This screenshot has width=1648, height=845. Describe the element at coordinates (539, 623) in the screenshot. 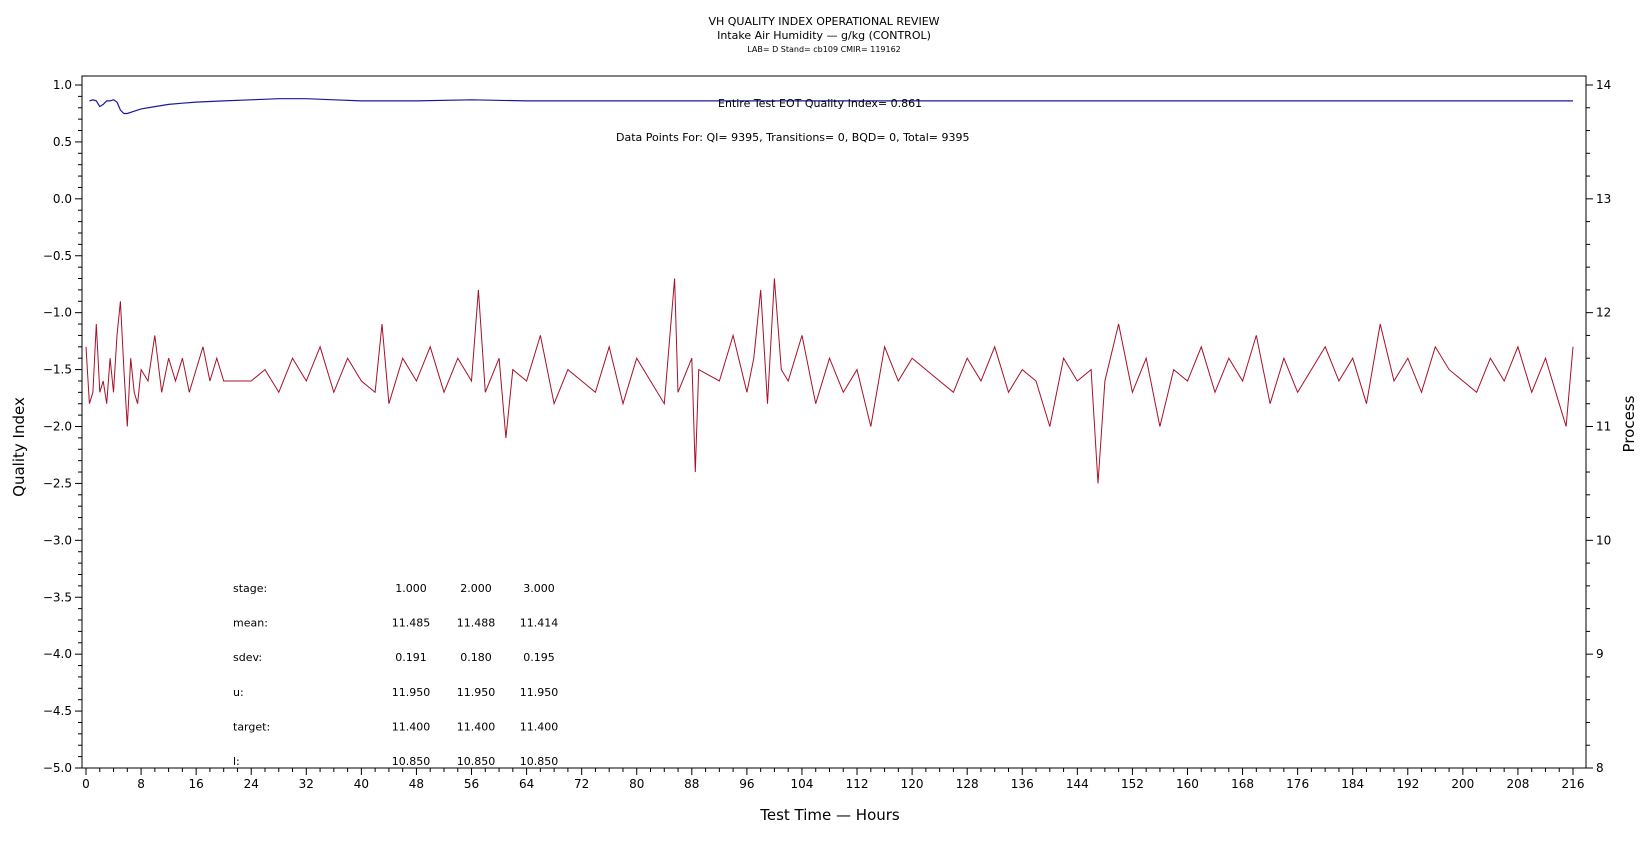

I see `stats-cell: 11.414` at that location.